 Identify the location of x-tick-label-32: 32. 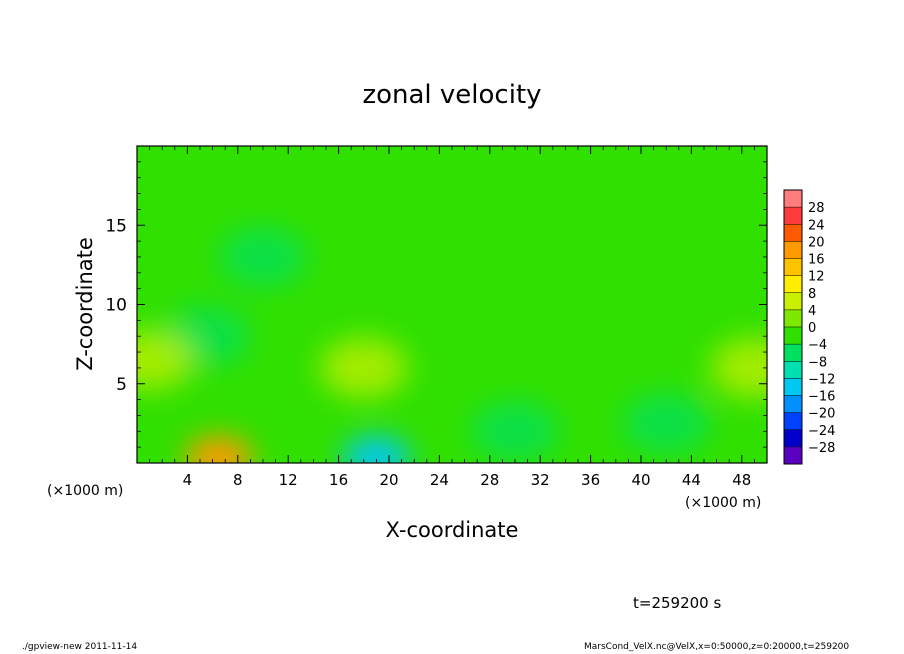
(540, 480).